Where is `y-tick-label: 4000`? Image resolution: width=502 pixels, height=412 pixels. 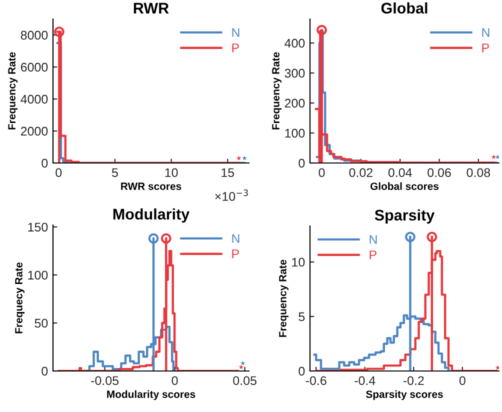 y-tick-label: 4000 is located at coordinates (34, 99).